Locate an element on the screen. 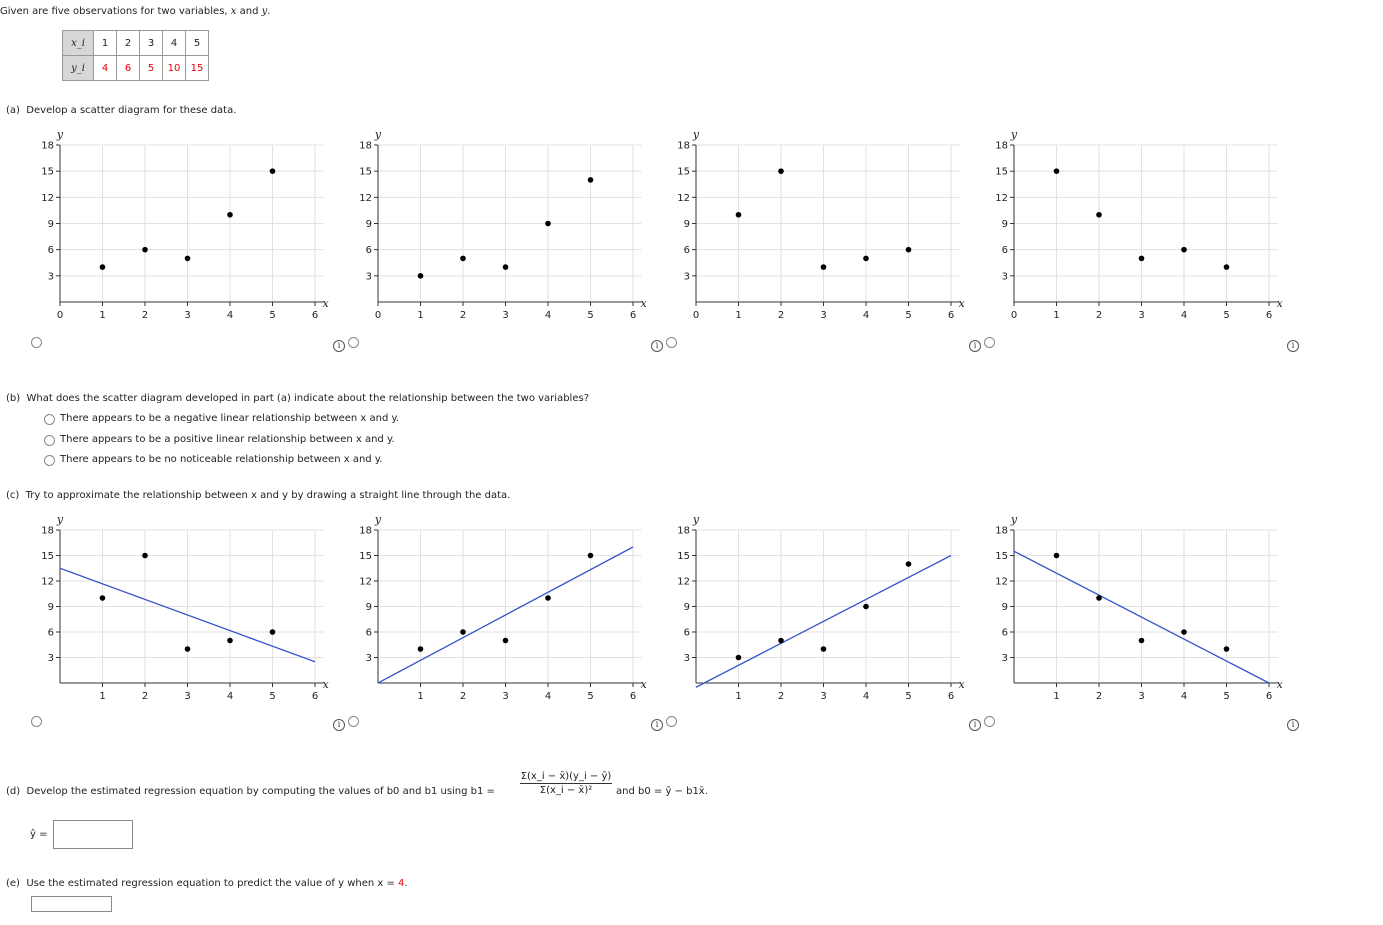  table-cell: 4 is located at coordinates (174, 43).